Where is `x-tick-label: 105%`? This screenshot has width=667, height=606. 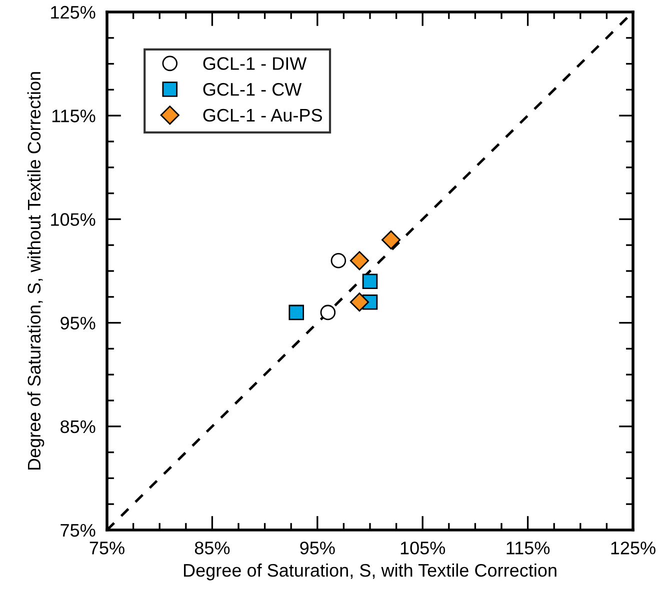 x-tick-label: 105% is located at coordinates (423, 548).